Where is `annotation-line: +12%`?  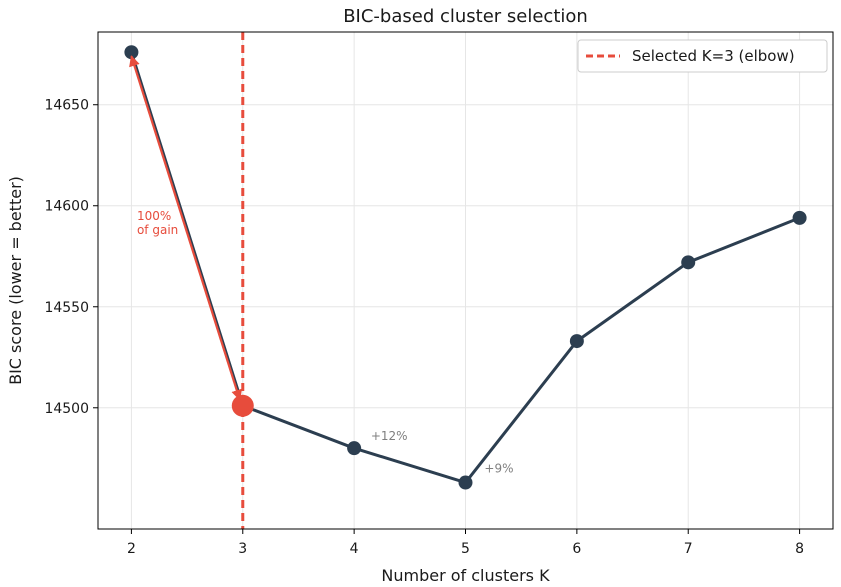 annotation-line: +12% is located at coordinates (389, 436).